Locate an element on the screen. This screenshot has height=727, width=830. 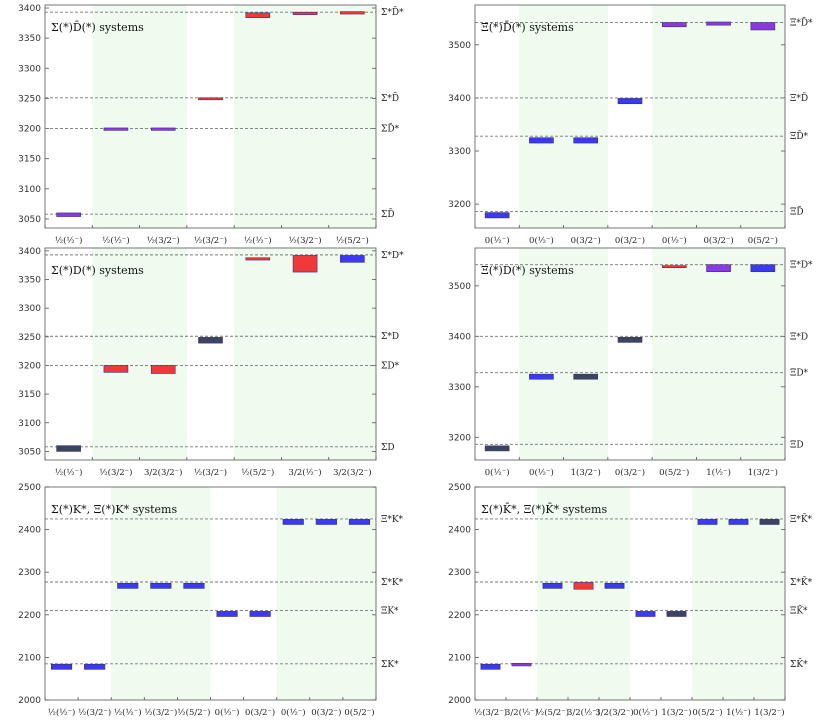
threshold-label: ΞD̄* is located at coordinates (799, 137).